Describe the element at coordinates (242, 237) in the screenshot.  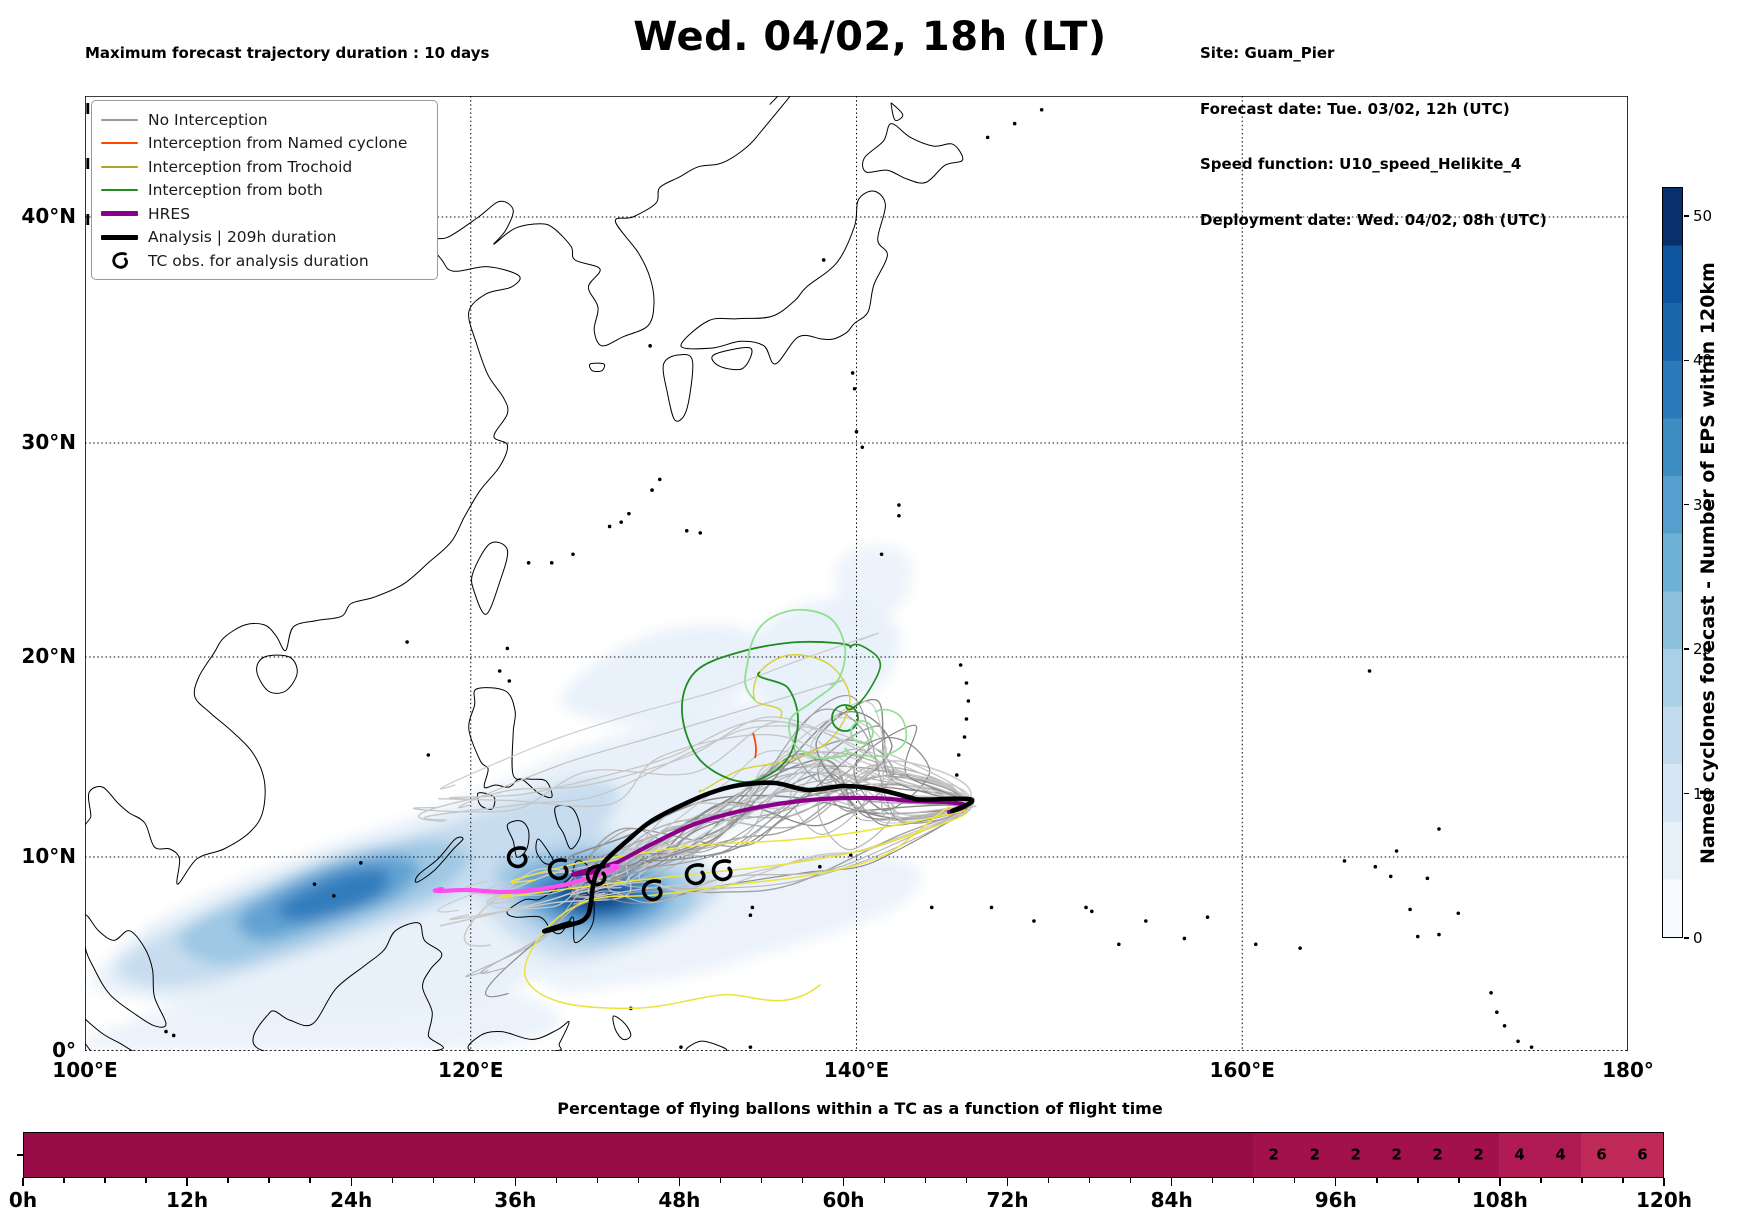
I see `legend-item-label: Analysis | 209h duration` at that location.